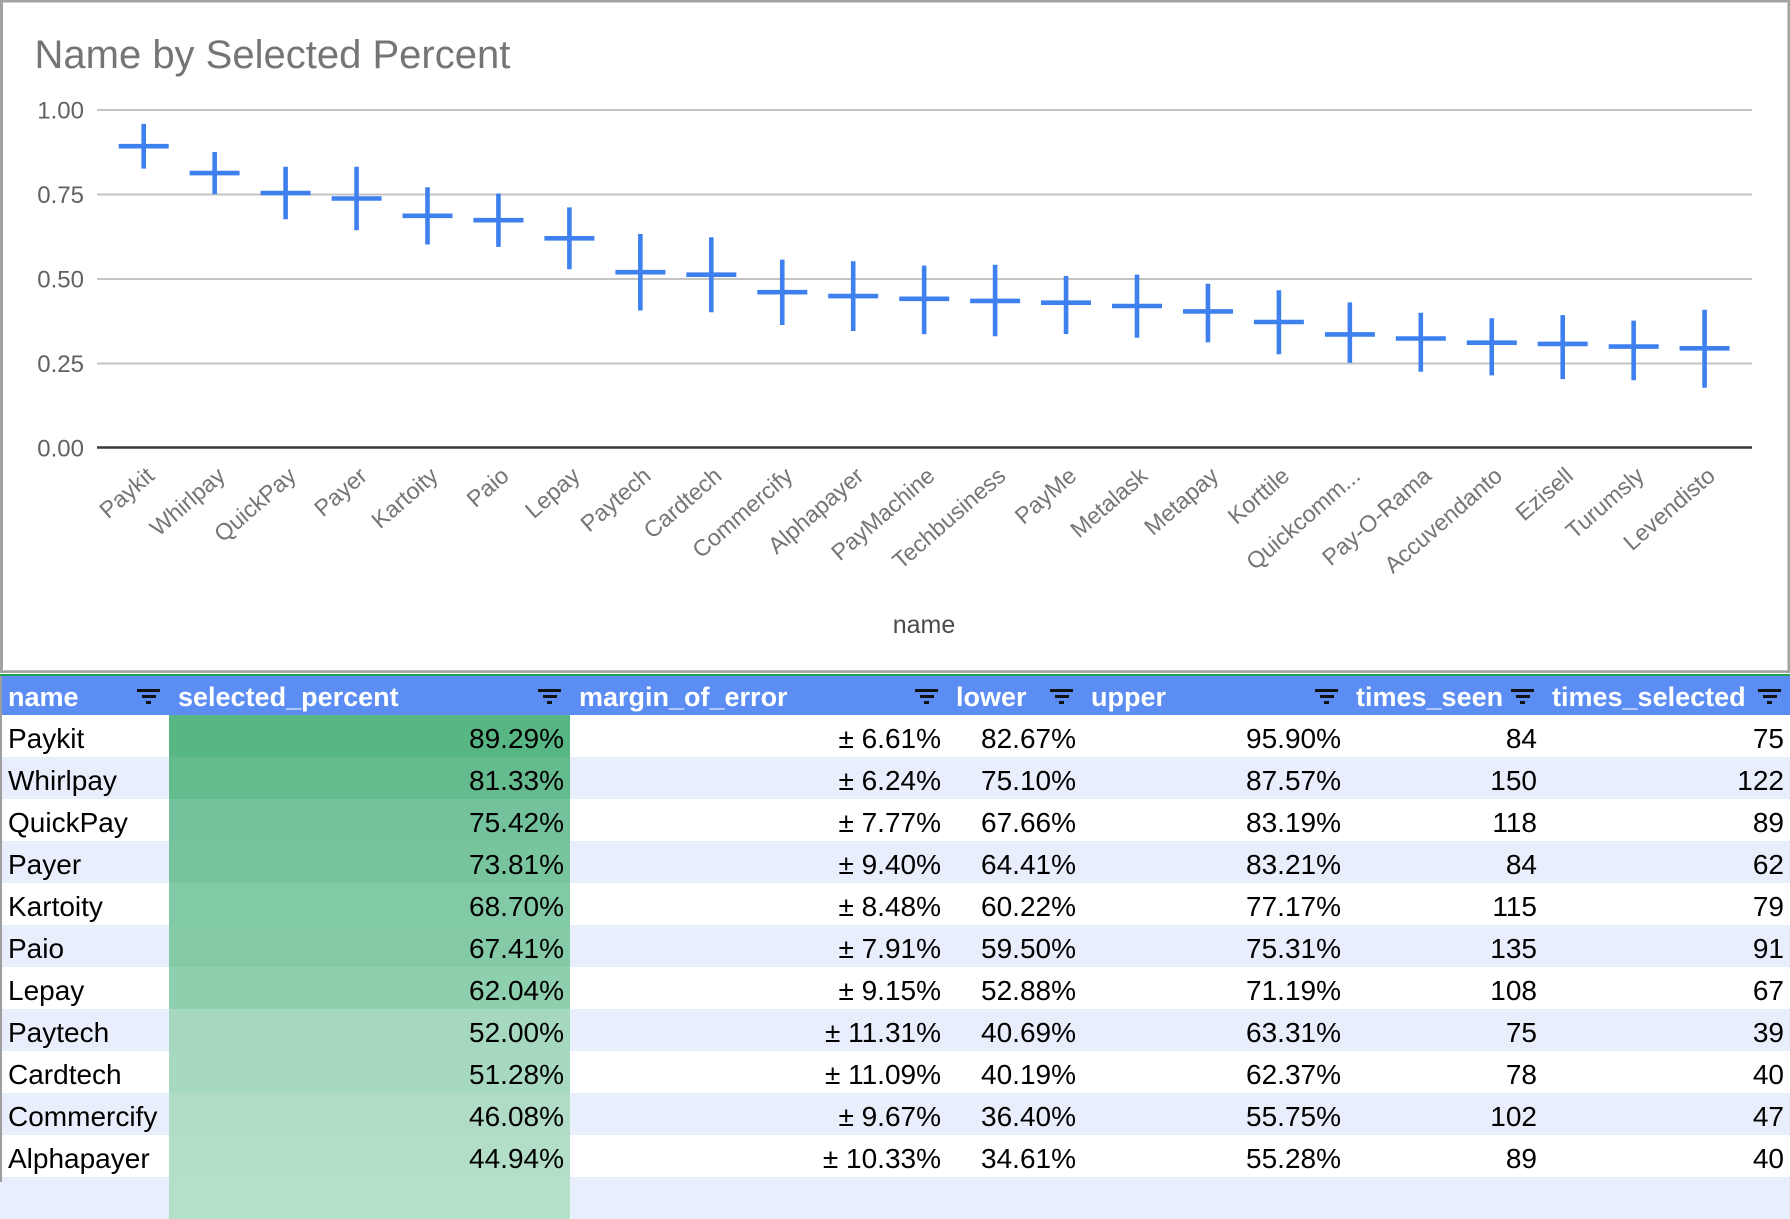  Describe the element at coordinates (273, 55) in the screenshot. I see `svg-text: Name by Selected Percent` at that location.